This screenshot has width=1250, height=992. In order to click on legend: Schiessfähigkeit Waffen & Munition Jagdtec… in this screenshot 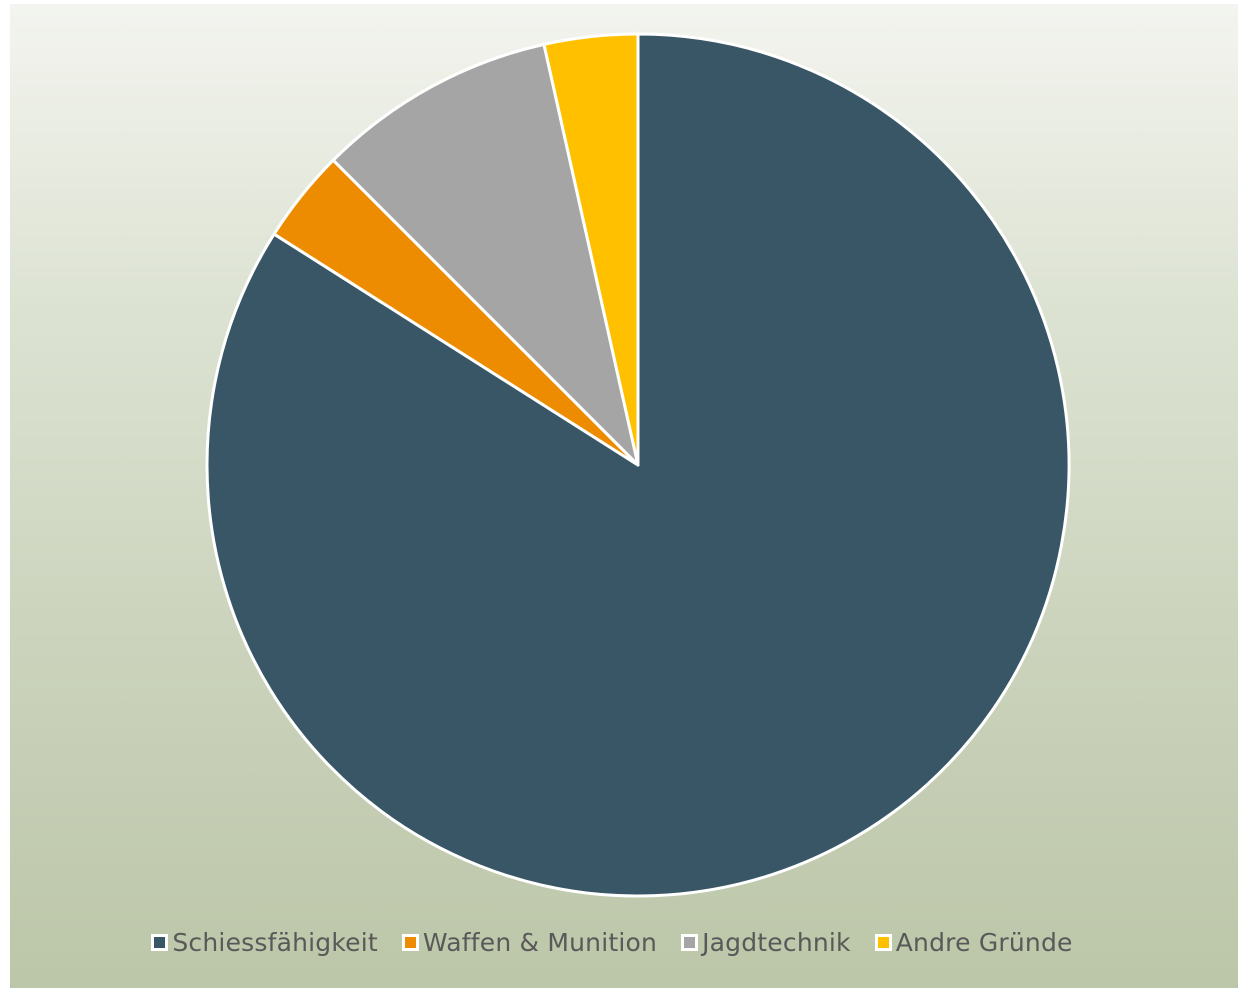, I will do `click(624, 942)`.